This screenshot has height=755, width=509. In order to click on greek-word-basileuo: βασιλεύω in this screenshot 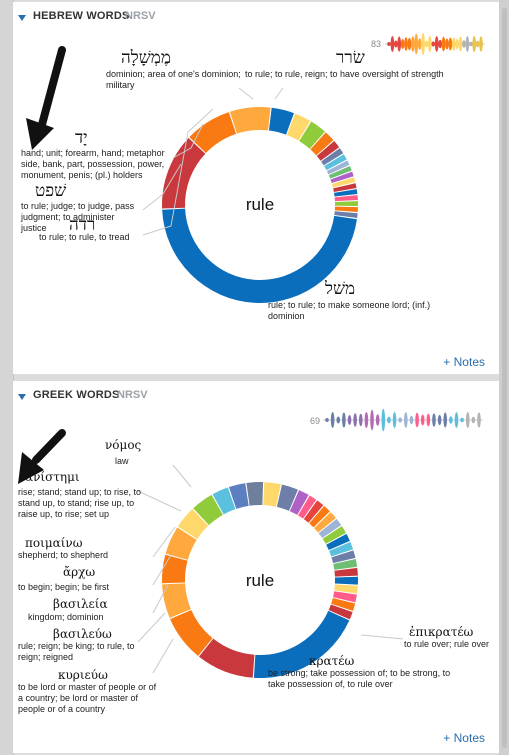, I will do `click(82, 634)`.